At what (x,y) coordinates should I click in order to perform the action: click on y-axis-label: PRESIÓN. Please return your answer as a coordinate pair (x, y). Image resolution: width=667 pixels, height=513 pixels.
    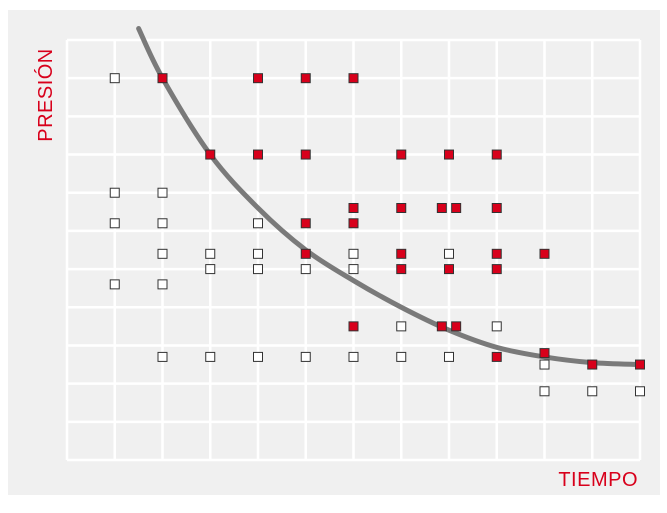
    Looking at the image, I should click on (45, 95).